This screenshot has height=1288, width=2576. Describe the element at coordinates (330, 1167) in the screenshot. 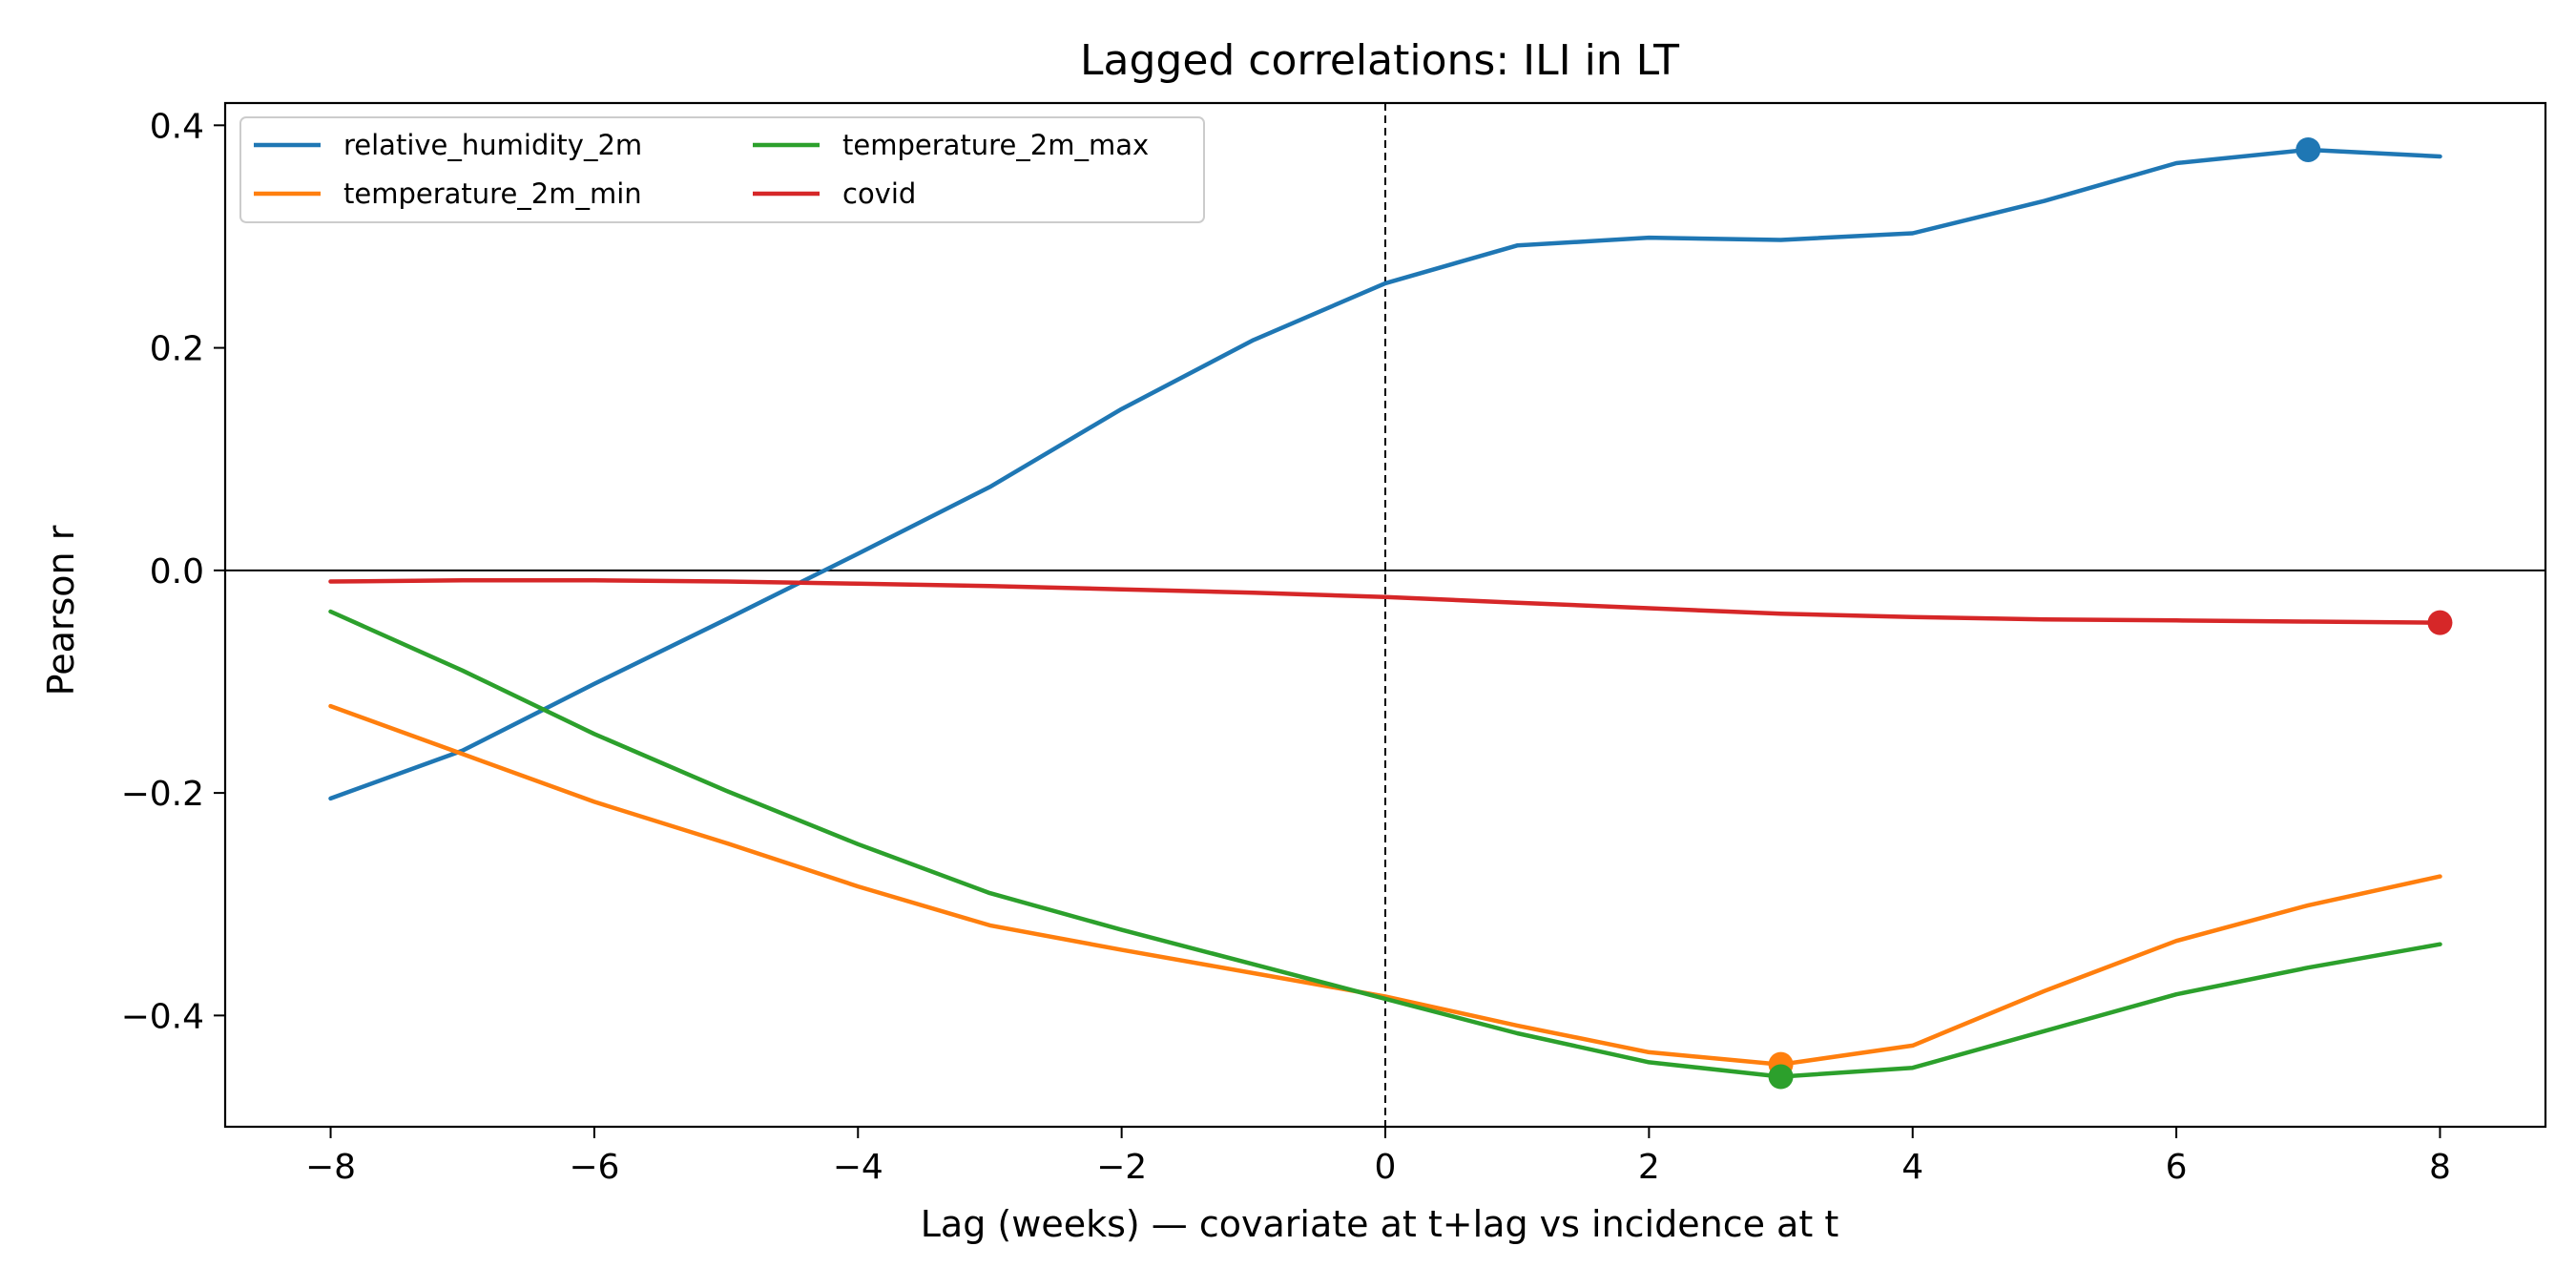

I see `x-tick-label: −8` at that location.